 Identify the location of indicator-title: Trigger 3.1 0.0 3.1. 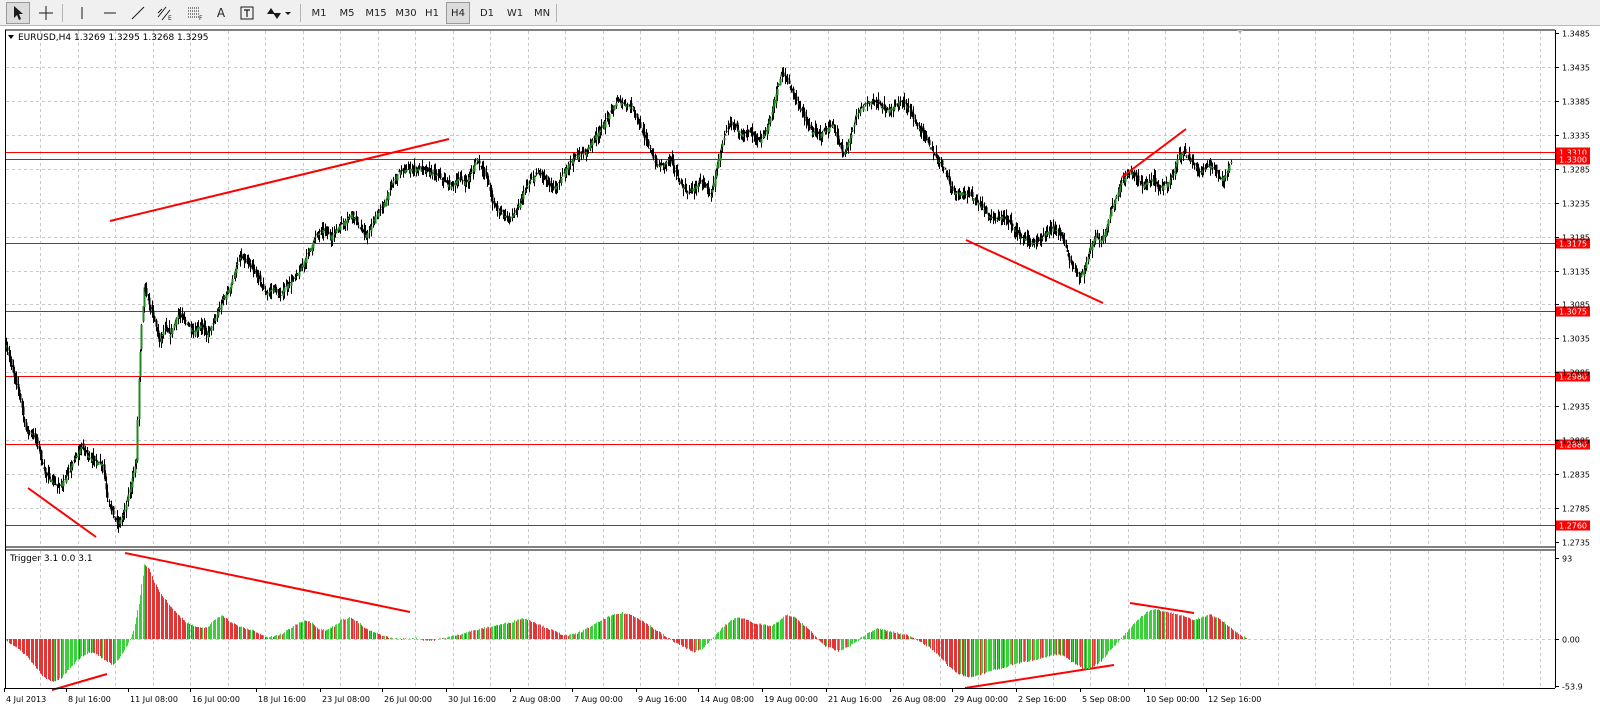
(51, 559).